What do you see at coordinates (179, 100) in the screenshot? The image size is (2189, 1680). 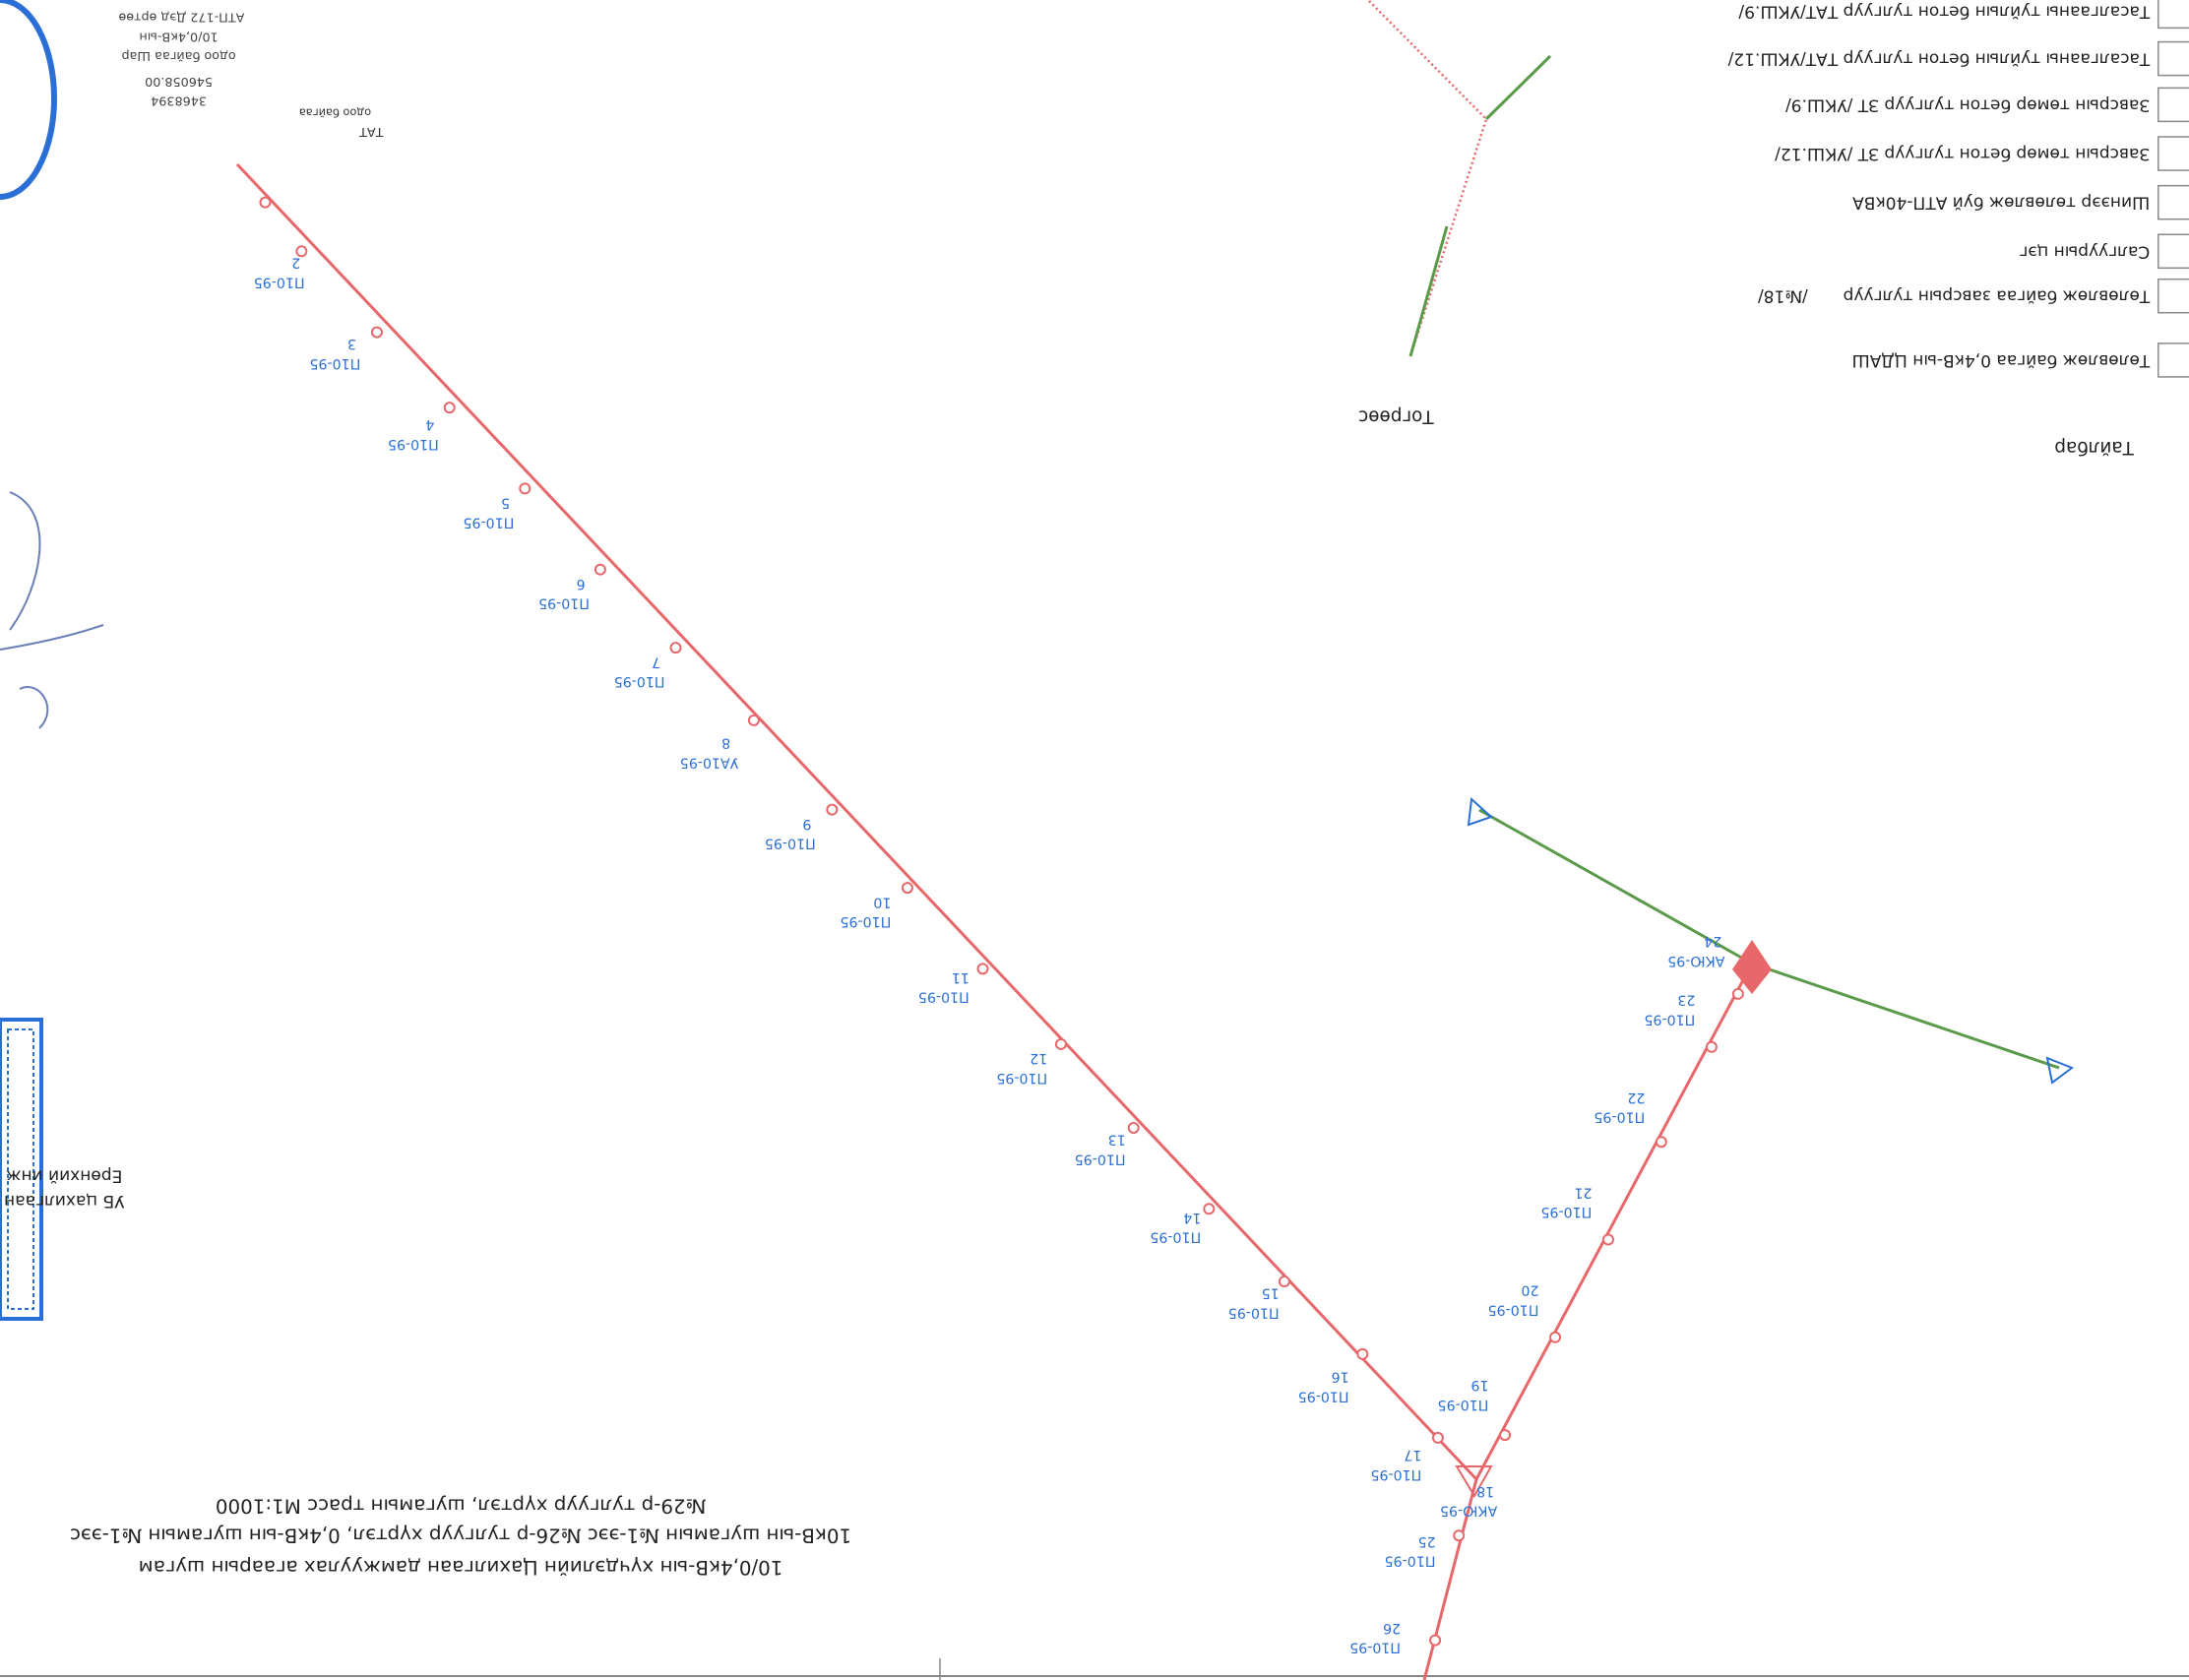 I see `substation-label: 3468394` at bounding box center [179, 100].